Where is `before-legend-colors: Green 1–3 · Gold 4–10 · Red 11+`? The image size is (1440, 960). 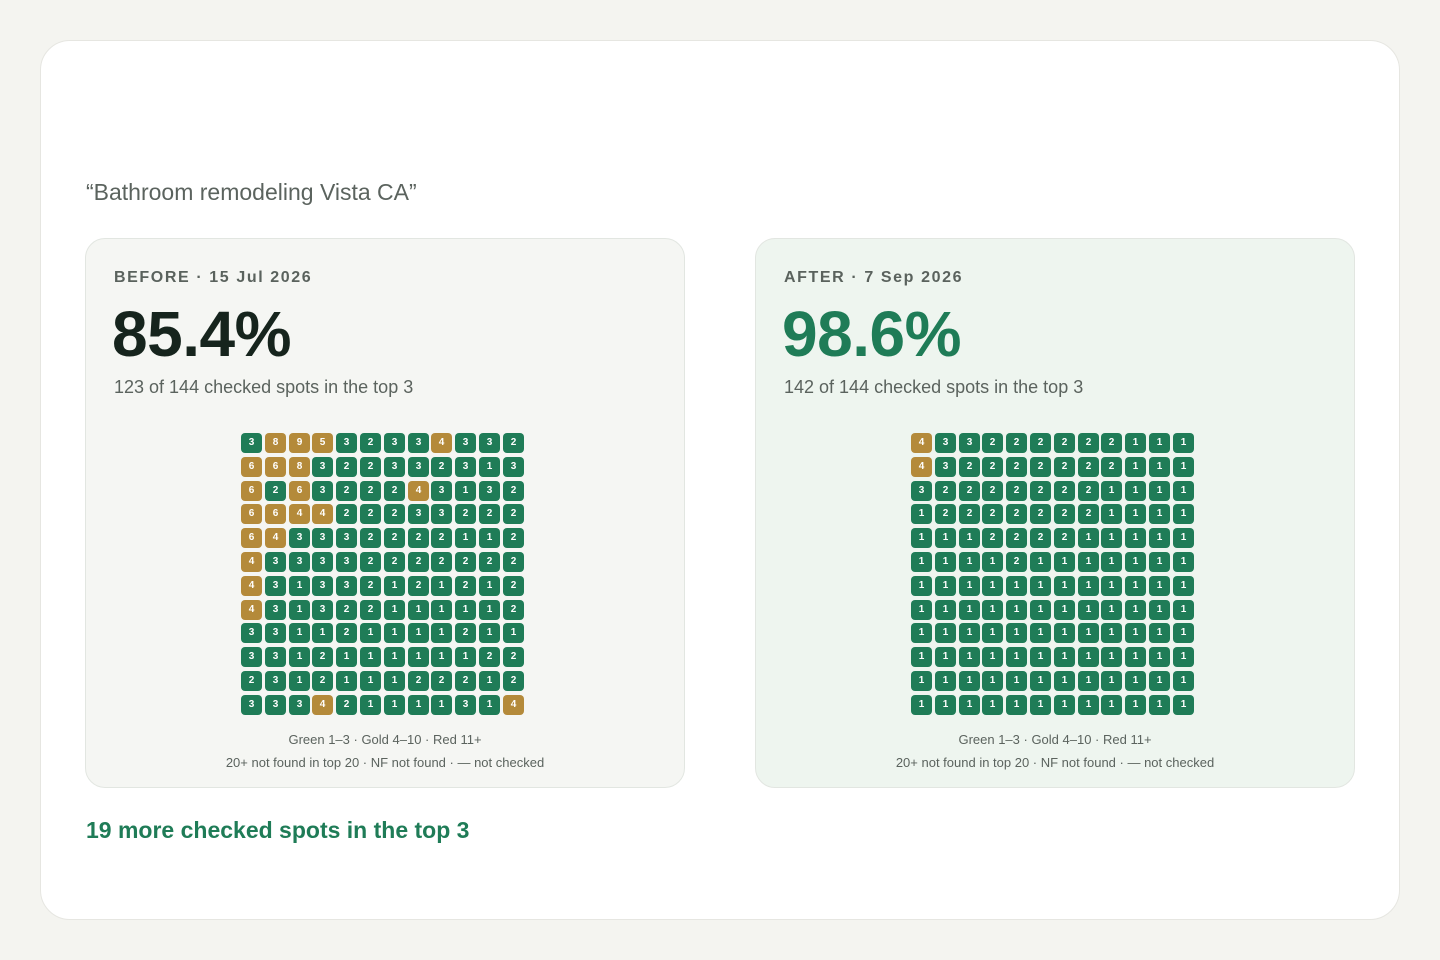 before-legend-colors: Green 1–3 · Gold 4–10 · Red 11+ is located at coordinates (385, 739).